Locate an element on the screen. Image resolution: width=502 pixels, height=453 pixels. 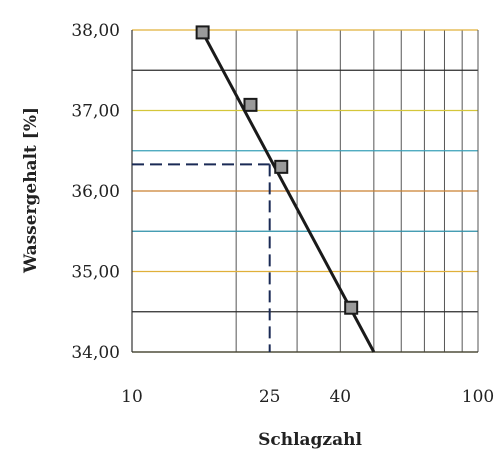
y-tick-label: 35,00 is located at coordinates (95, 273).